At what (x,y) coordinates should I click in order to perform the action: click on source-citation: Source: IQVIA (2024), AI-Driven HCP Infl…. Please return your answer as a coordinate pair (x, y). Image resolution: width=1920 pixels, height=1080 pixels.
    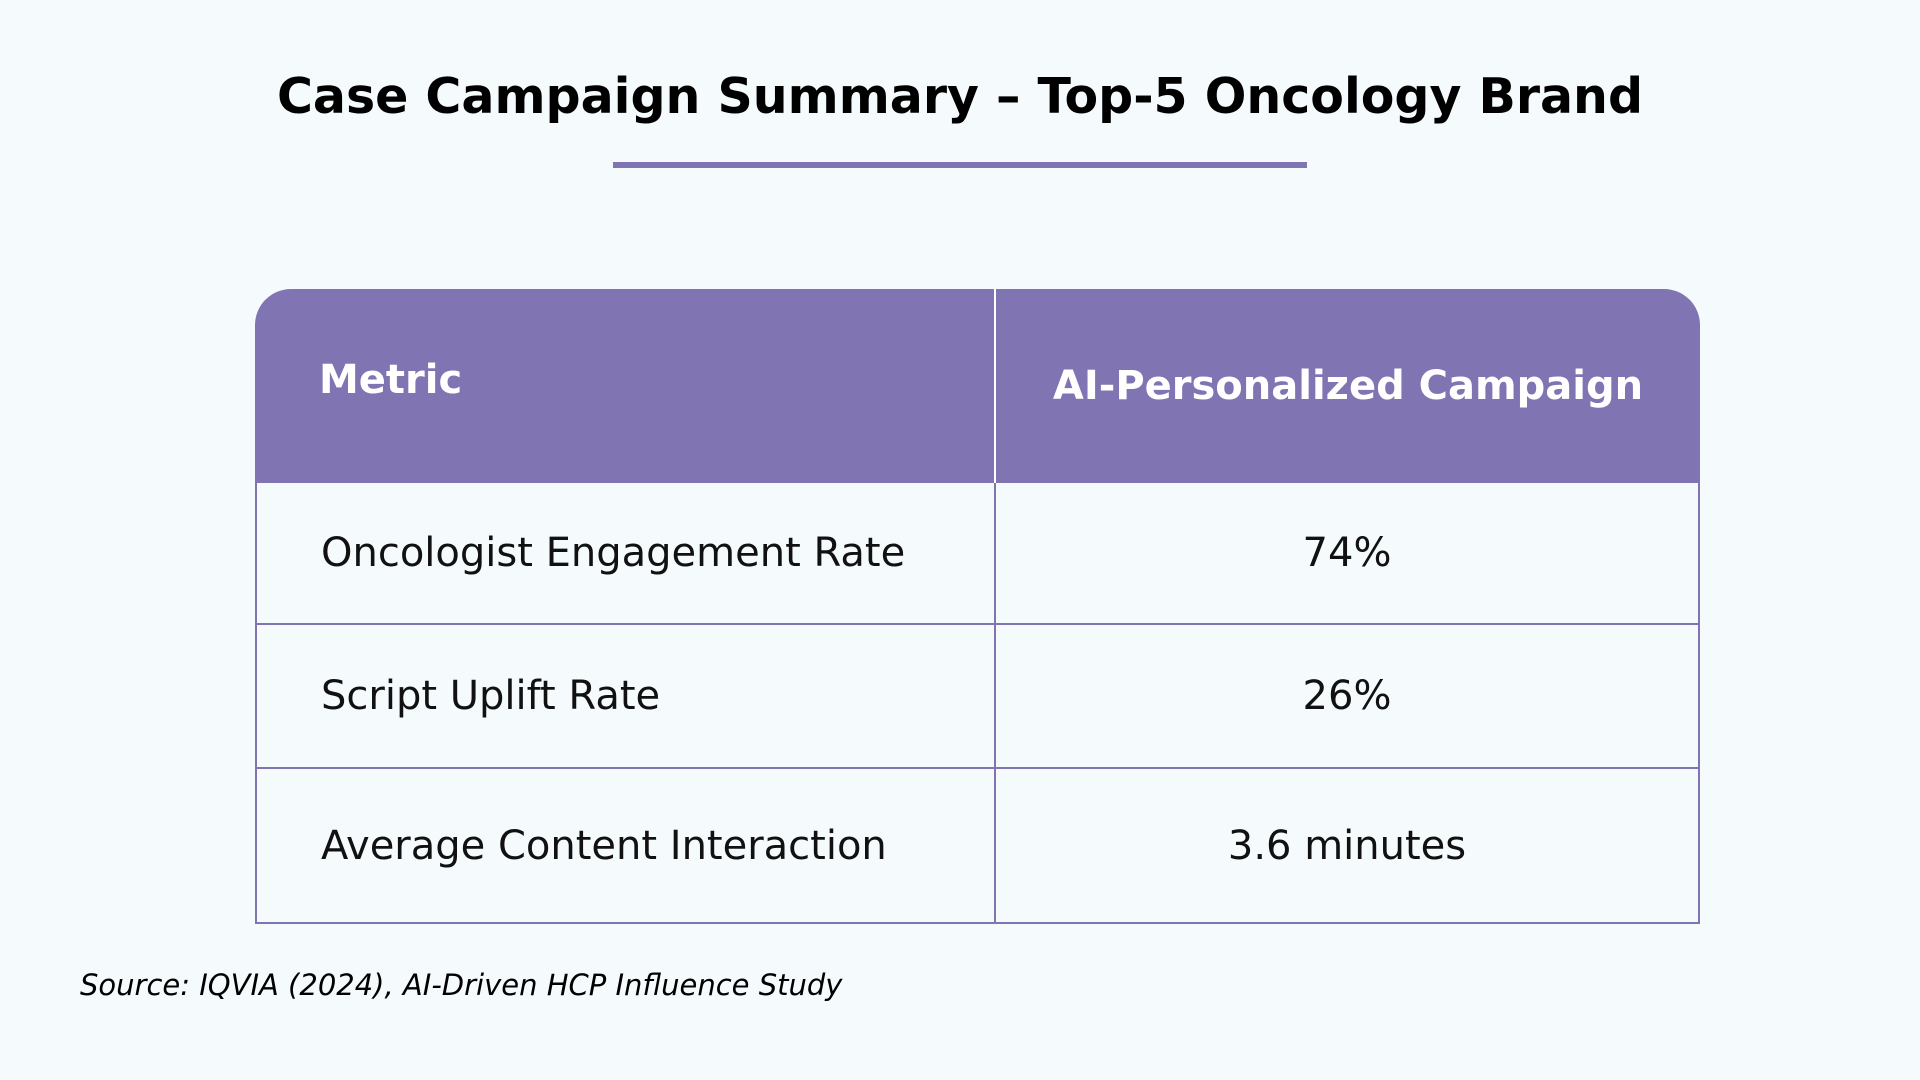
    Looking at the image, I should click on (461, 985).